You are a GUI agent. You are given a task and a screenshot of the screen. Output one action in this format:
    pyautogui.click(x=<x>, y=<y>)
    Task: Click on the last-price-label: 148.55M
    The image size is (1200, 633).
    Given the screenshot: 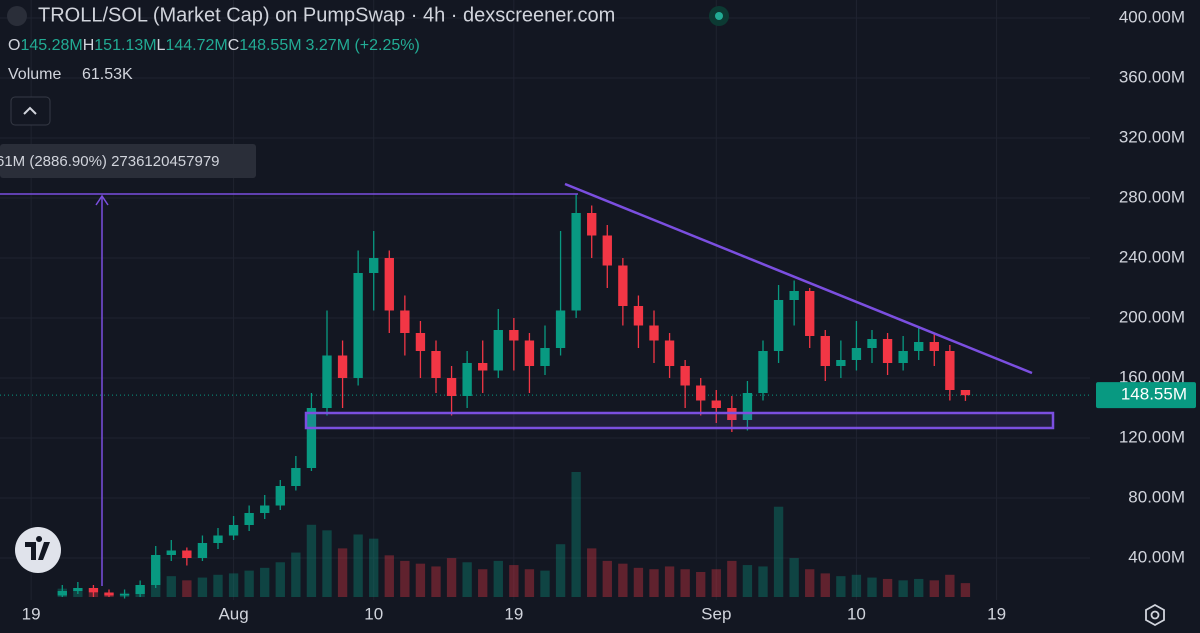 What is the action you would take?
    pyautogui.click(x=1154, y=394)
    